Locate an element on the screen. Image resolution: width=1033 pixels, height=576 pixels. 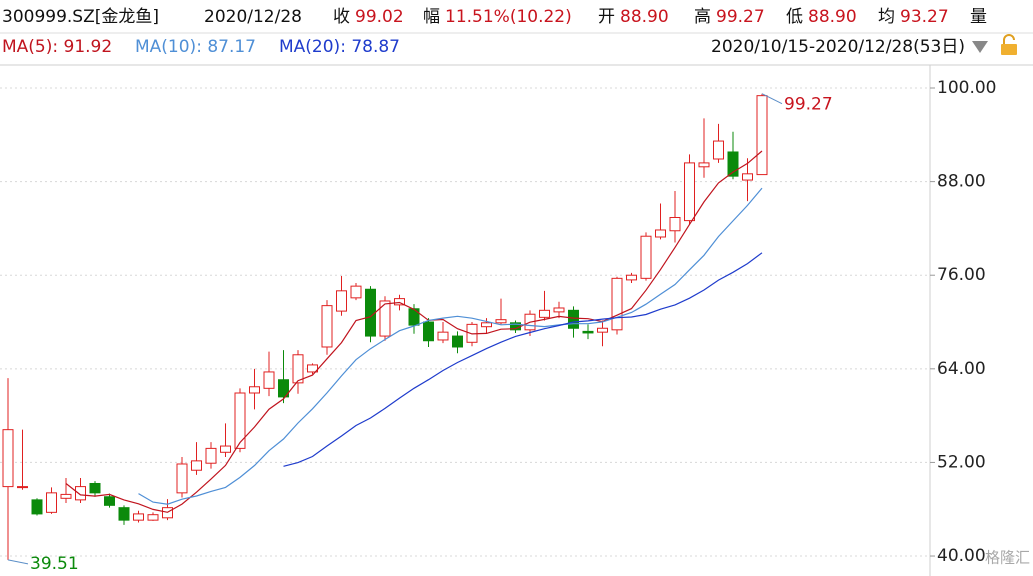
quote-label: 低 is located at coordinates (794, 17).